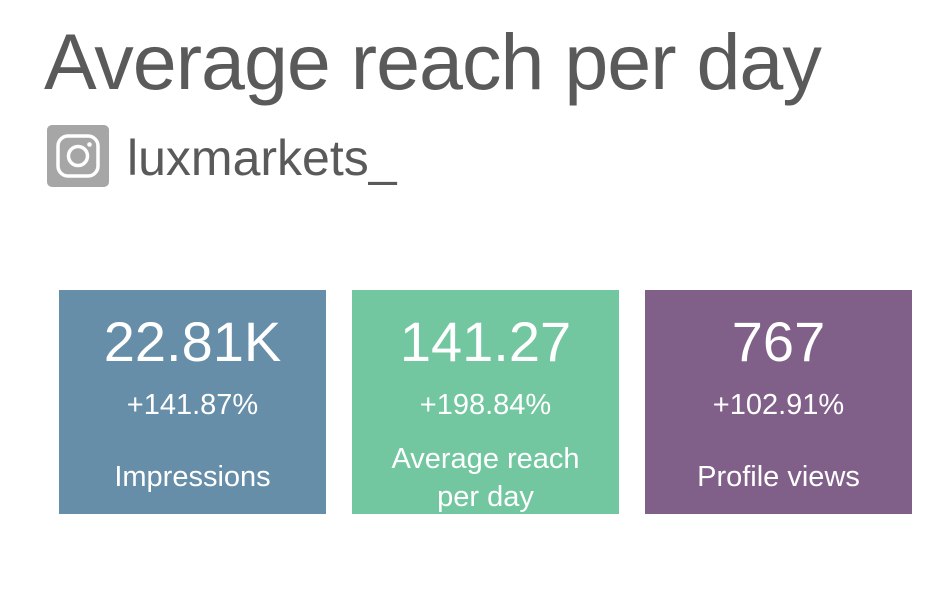 The image size is (926, 604). I want to click on kpi-label: Profile views, so click(778, 477).